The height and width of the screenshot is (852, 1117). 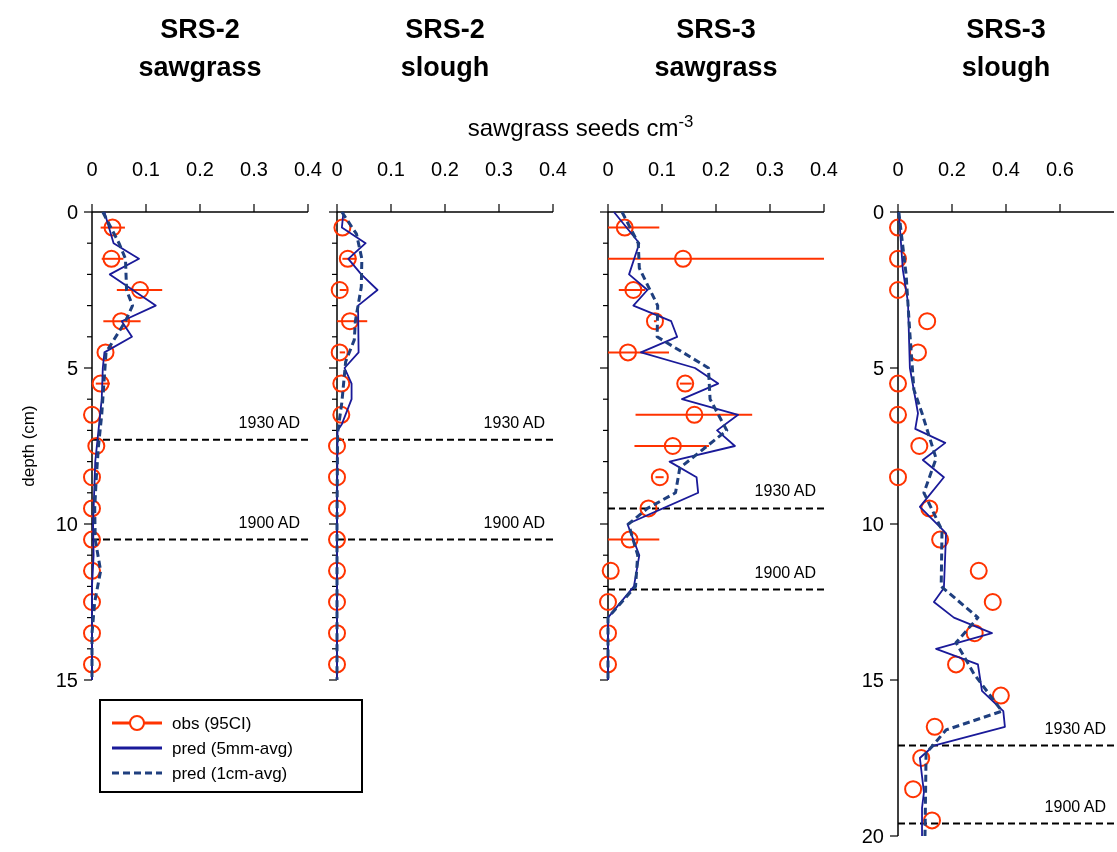 What do you see at coordinates (200, 48) in the screenshot?
I see `chart-title: SRS-2 sawgrass` at bounding box center [200, 48].